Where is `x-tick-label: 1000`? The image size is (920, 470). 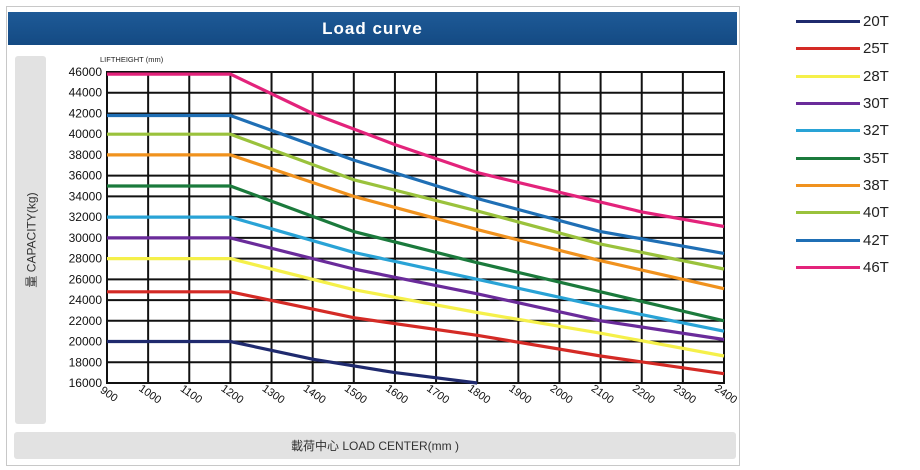 x-tick-label: 1000 is located at coordinates (149, 395).